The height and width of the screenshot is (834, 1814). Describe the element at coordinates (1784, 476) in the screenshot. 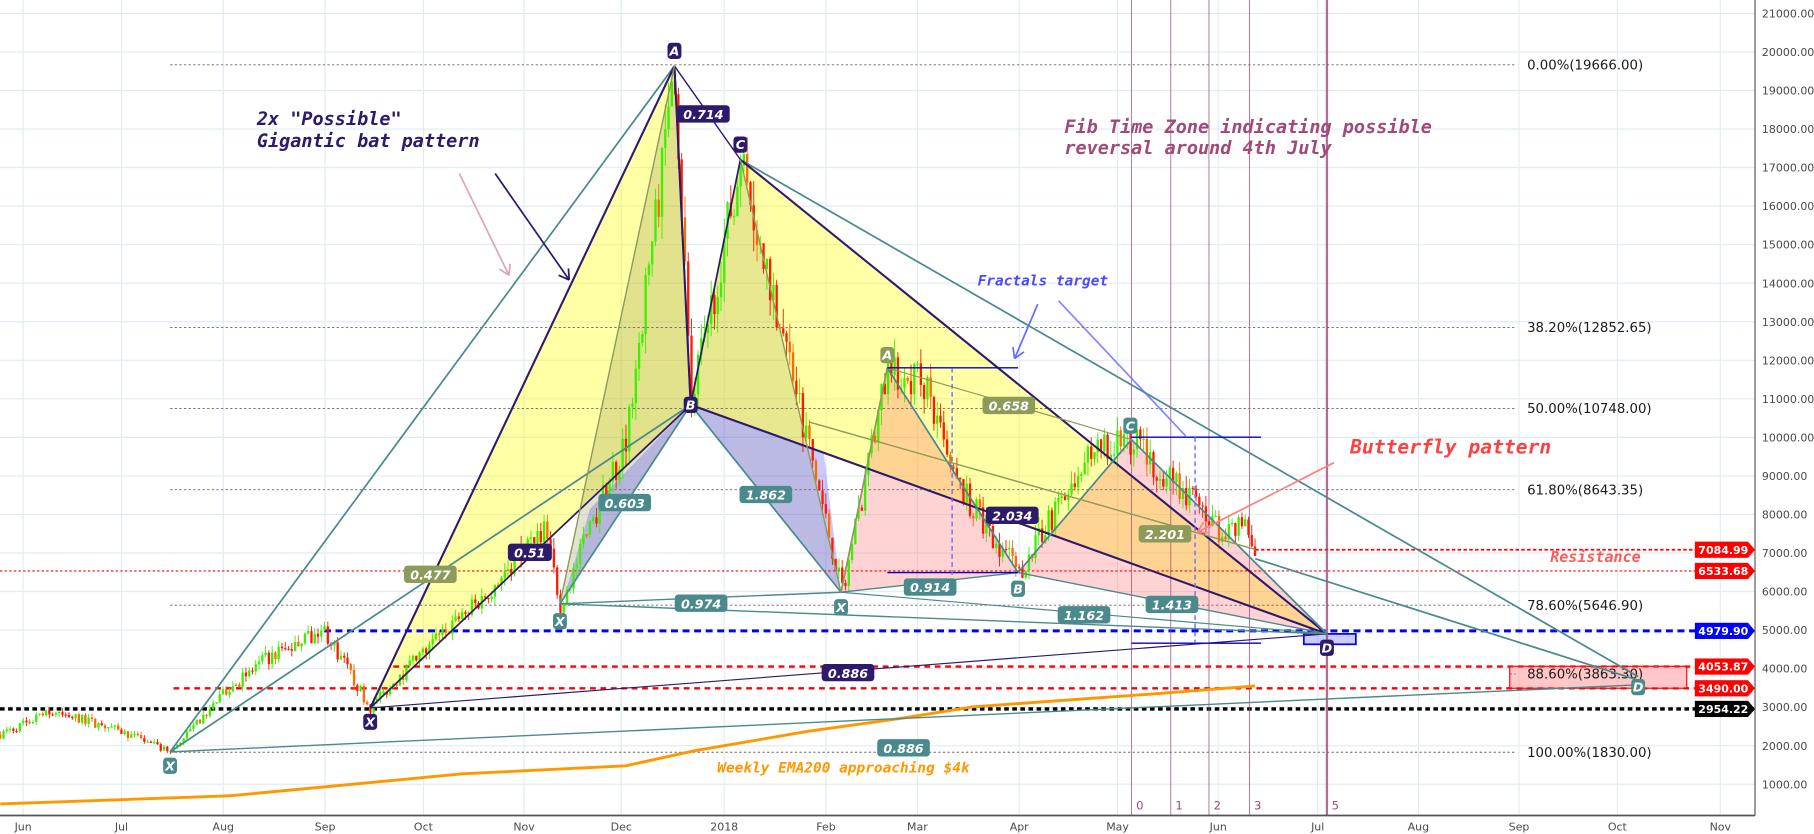

I see `price-tick-label: 9000.00` at that location.